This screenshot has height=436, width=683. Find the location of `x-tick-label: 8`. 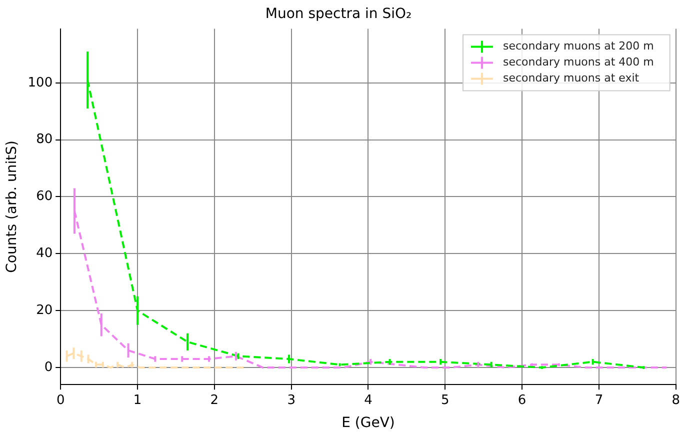

x-tick-label: 8 is located at coordinates (676, 400).